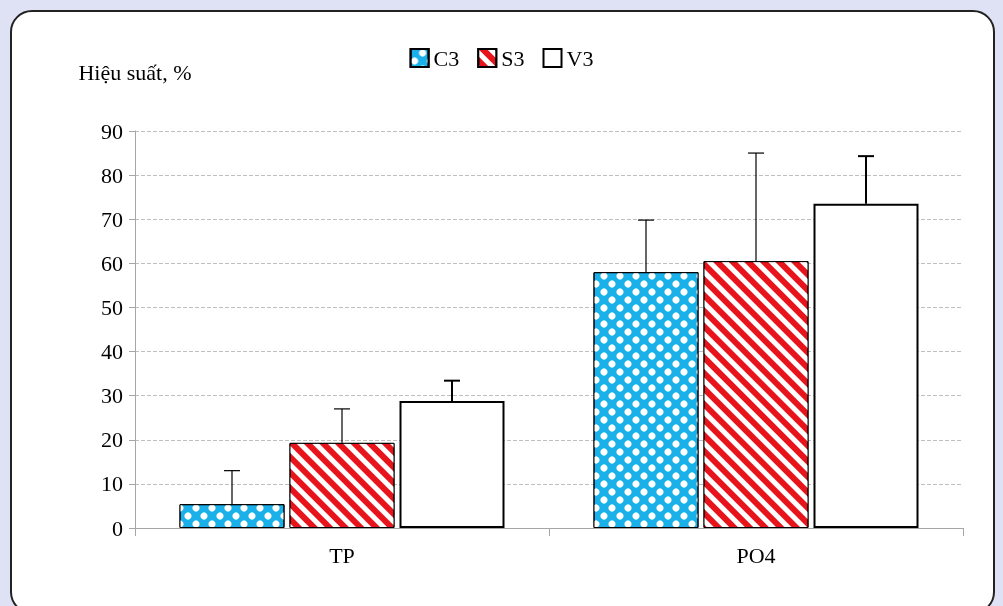  Describe the element at coordinates (446, 58) in the screenshot. I see `legend-label: C3` at that location.